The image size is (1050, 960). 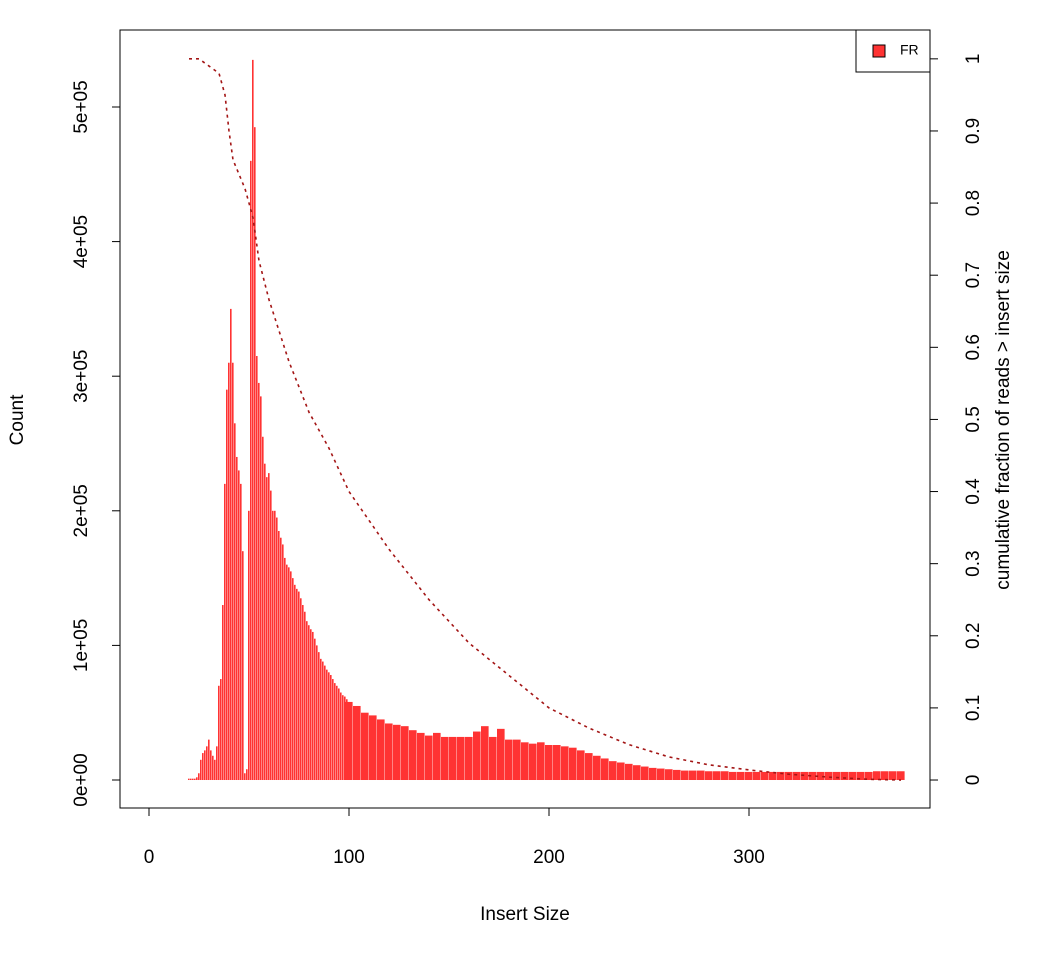 I want to click on y2-tick-label: 0, so click(x=973, y=780).